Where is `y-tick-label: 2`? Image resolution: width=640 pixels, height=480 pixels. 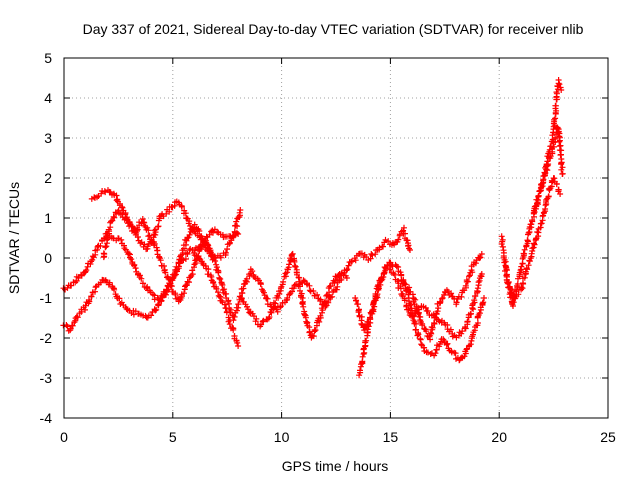 y-tick-label: 2 is located at coordinates (48, 178).